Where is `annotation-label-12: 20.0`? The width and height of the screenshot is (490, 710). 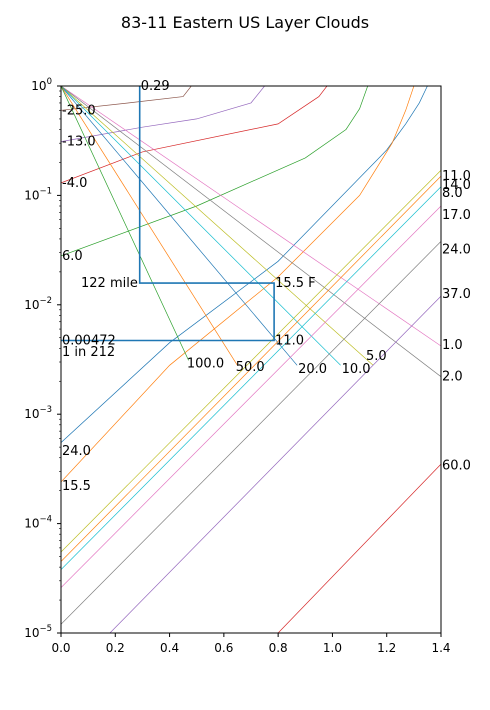 annotation-label-12: 20.0 is located at coordinates (312, 369).